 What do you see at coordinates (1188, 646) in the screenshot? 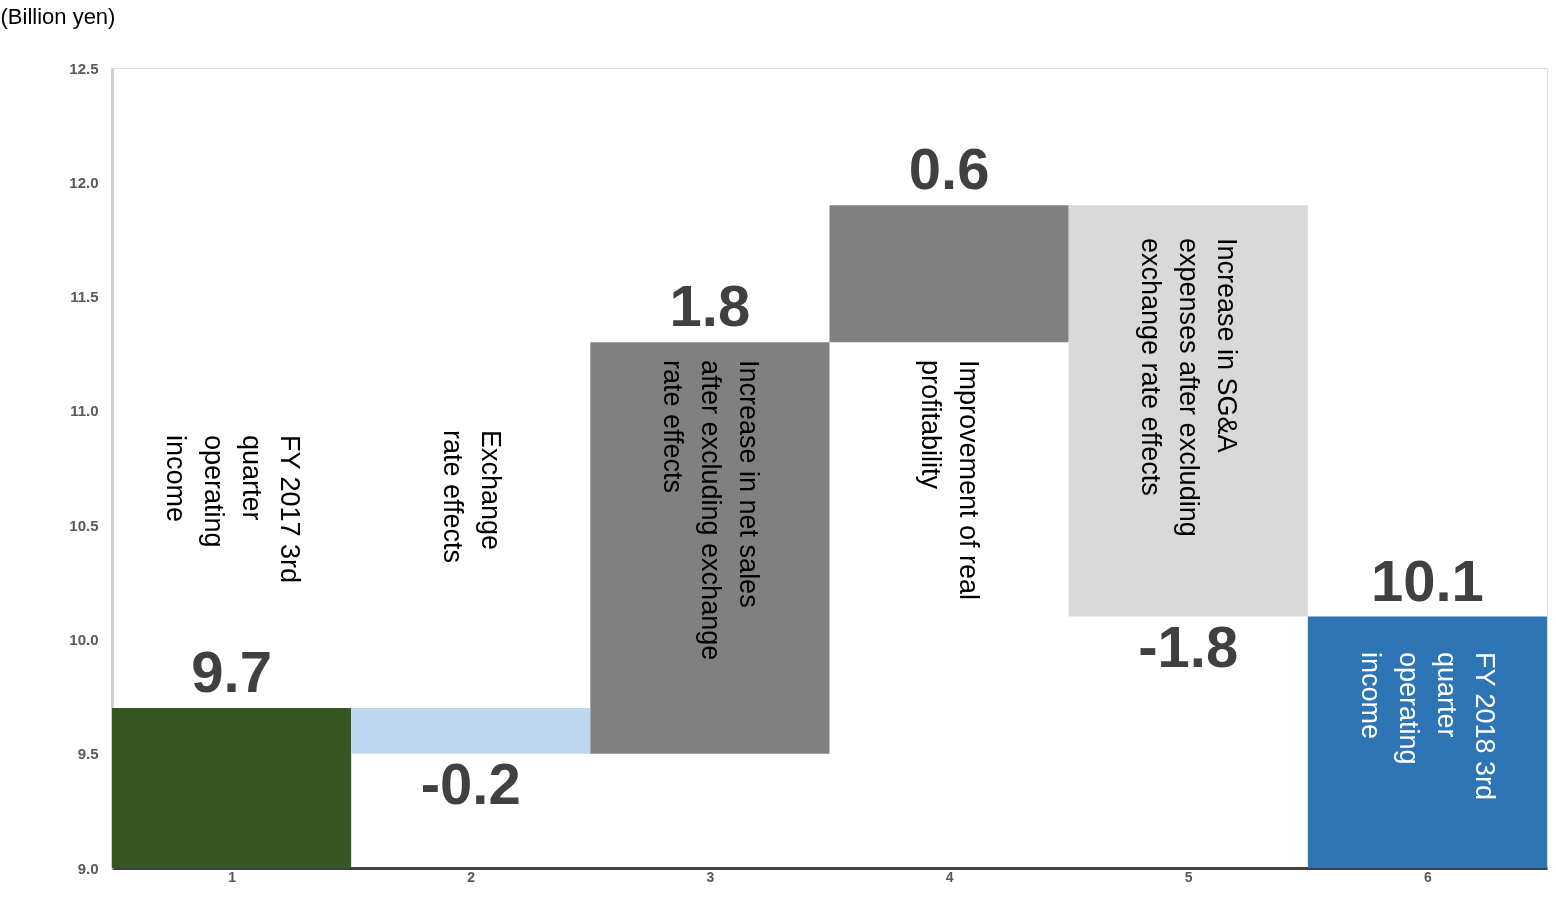
I see `data-label: -1.8` at bounding box center [1188, 646].